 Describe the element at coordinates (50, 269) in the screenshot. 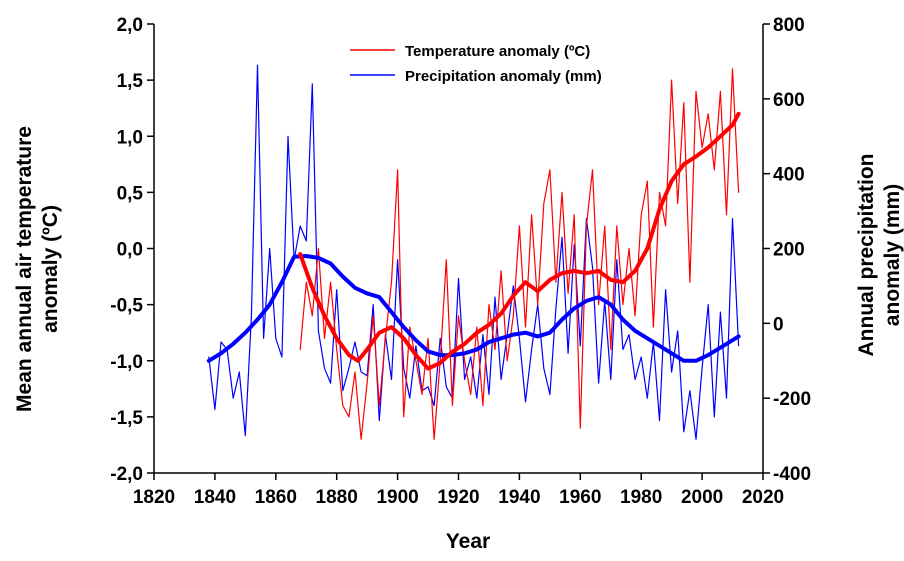

I see `y-left-title-line-2: anomaly (ºC)` at that location.